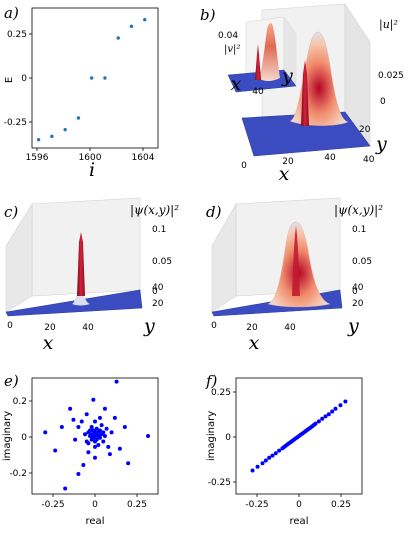 This screenshot has height=537, width=416. I want to click on panel-b-inset-spike, so click(258, 62).